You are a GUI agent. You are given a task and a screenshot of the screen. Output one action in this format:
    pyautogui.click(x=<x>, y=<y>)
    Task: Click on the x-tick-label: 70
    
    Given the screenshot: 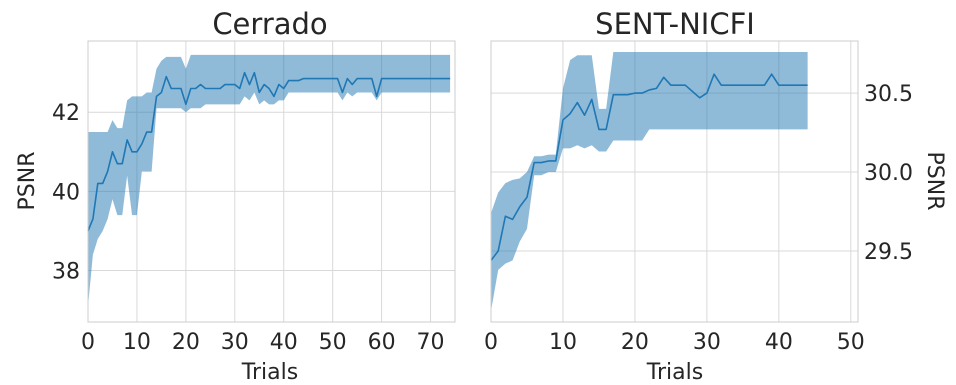 What is the action you would take?
    pyautogui.click(x=431, y=342)
    